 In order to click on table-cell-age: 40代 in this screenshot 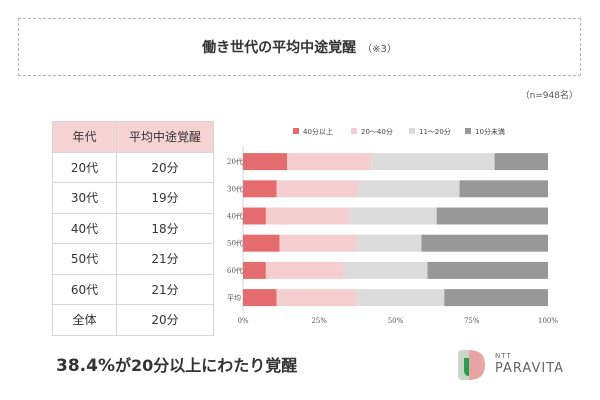, I will do `click(84, 228)`.